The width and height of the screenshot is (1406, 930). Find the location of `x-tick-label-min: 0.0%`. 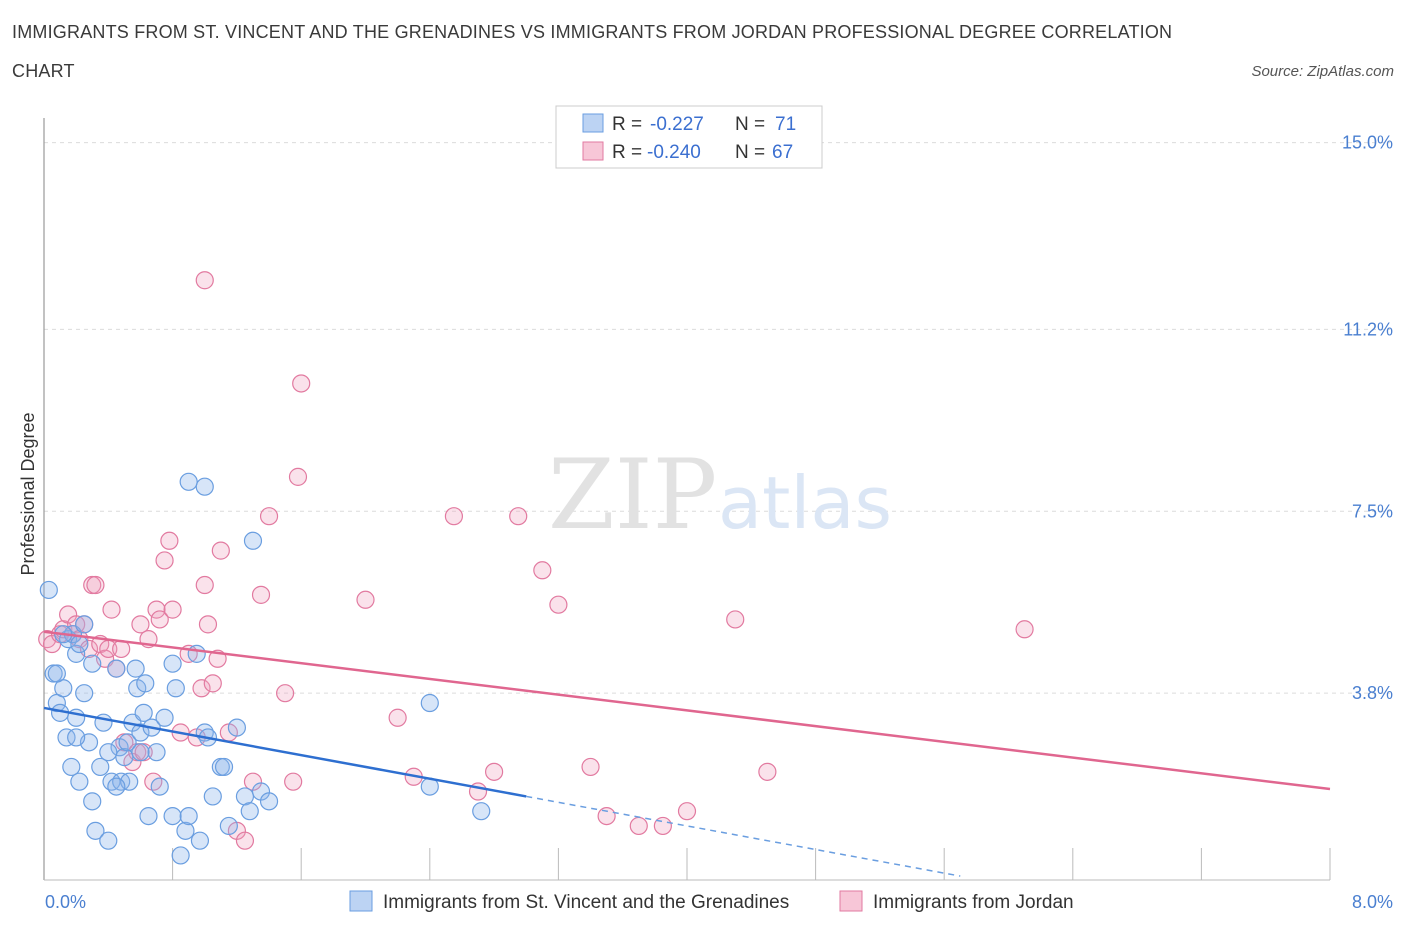

x-tick-label-min: 0.0% is located at coordinates (65, 902).